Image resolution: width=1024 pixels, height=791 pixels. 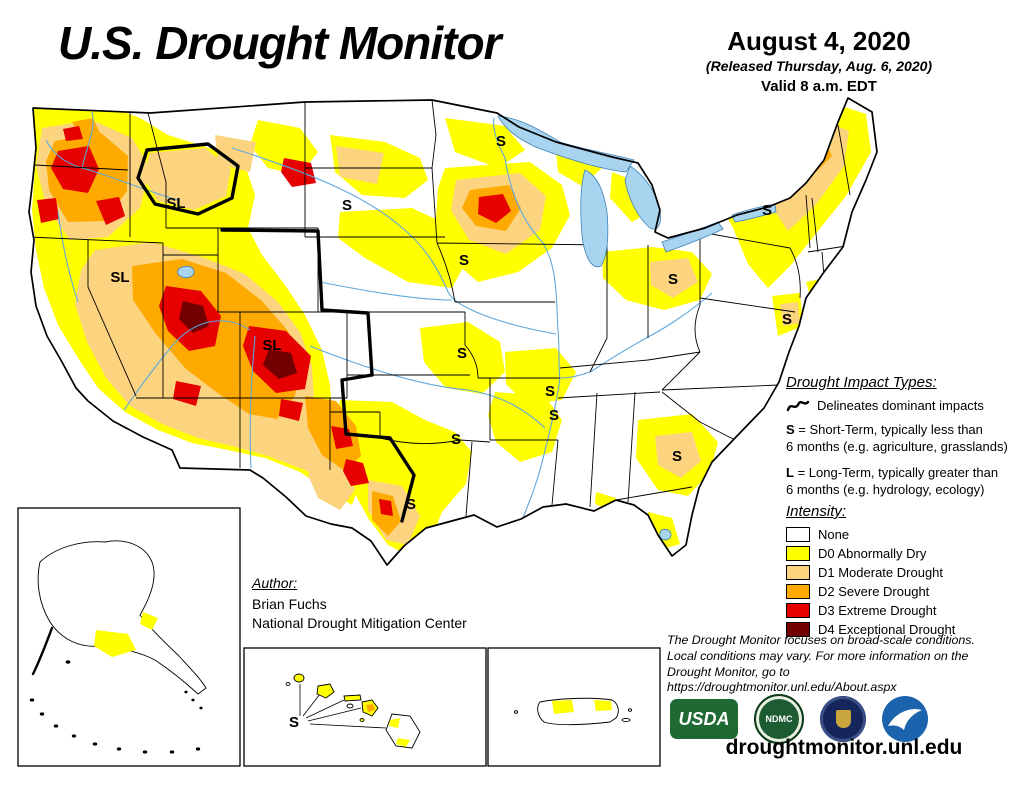 What do you see at coordinates (501, 141) in the screenshot?
I see `map-label-minnesota: S` at bounding box center [501, 141].